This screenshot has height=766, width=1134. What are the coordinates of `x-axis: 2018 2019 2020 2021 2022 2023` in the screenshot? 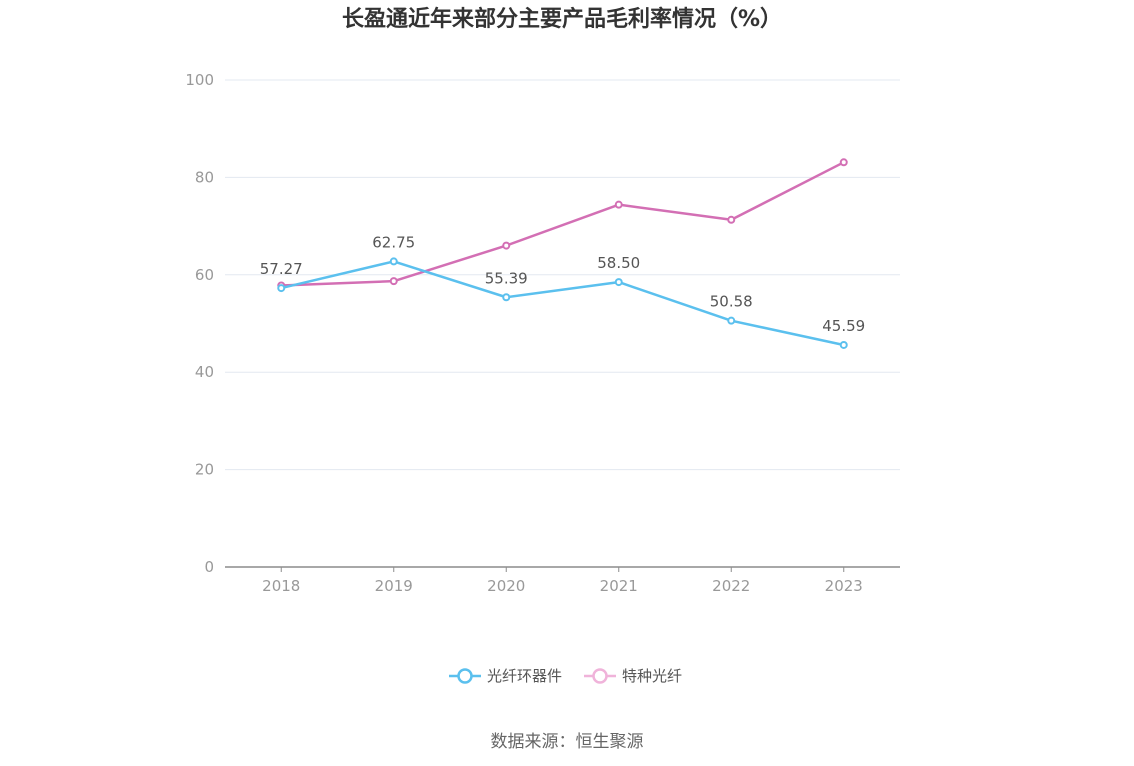 It's located at (562, 580).